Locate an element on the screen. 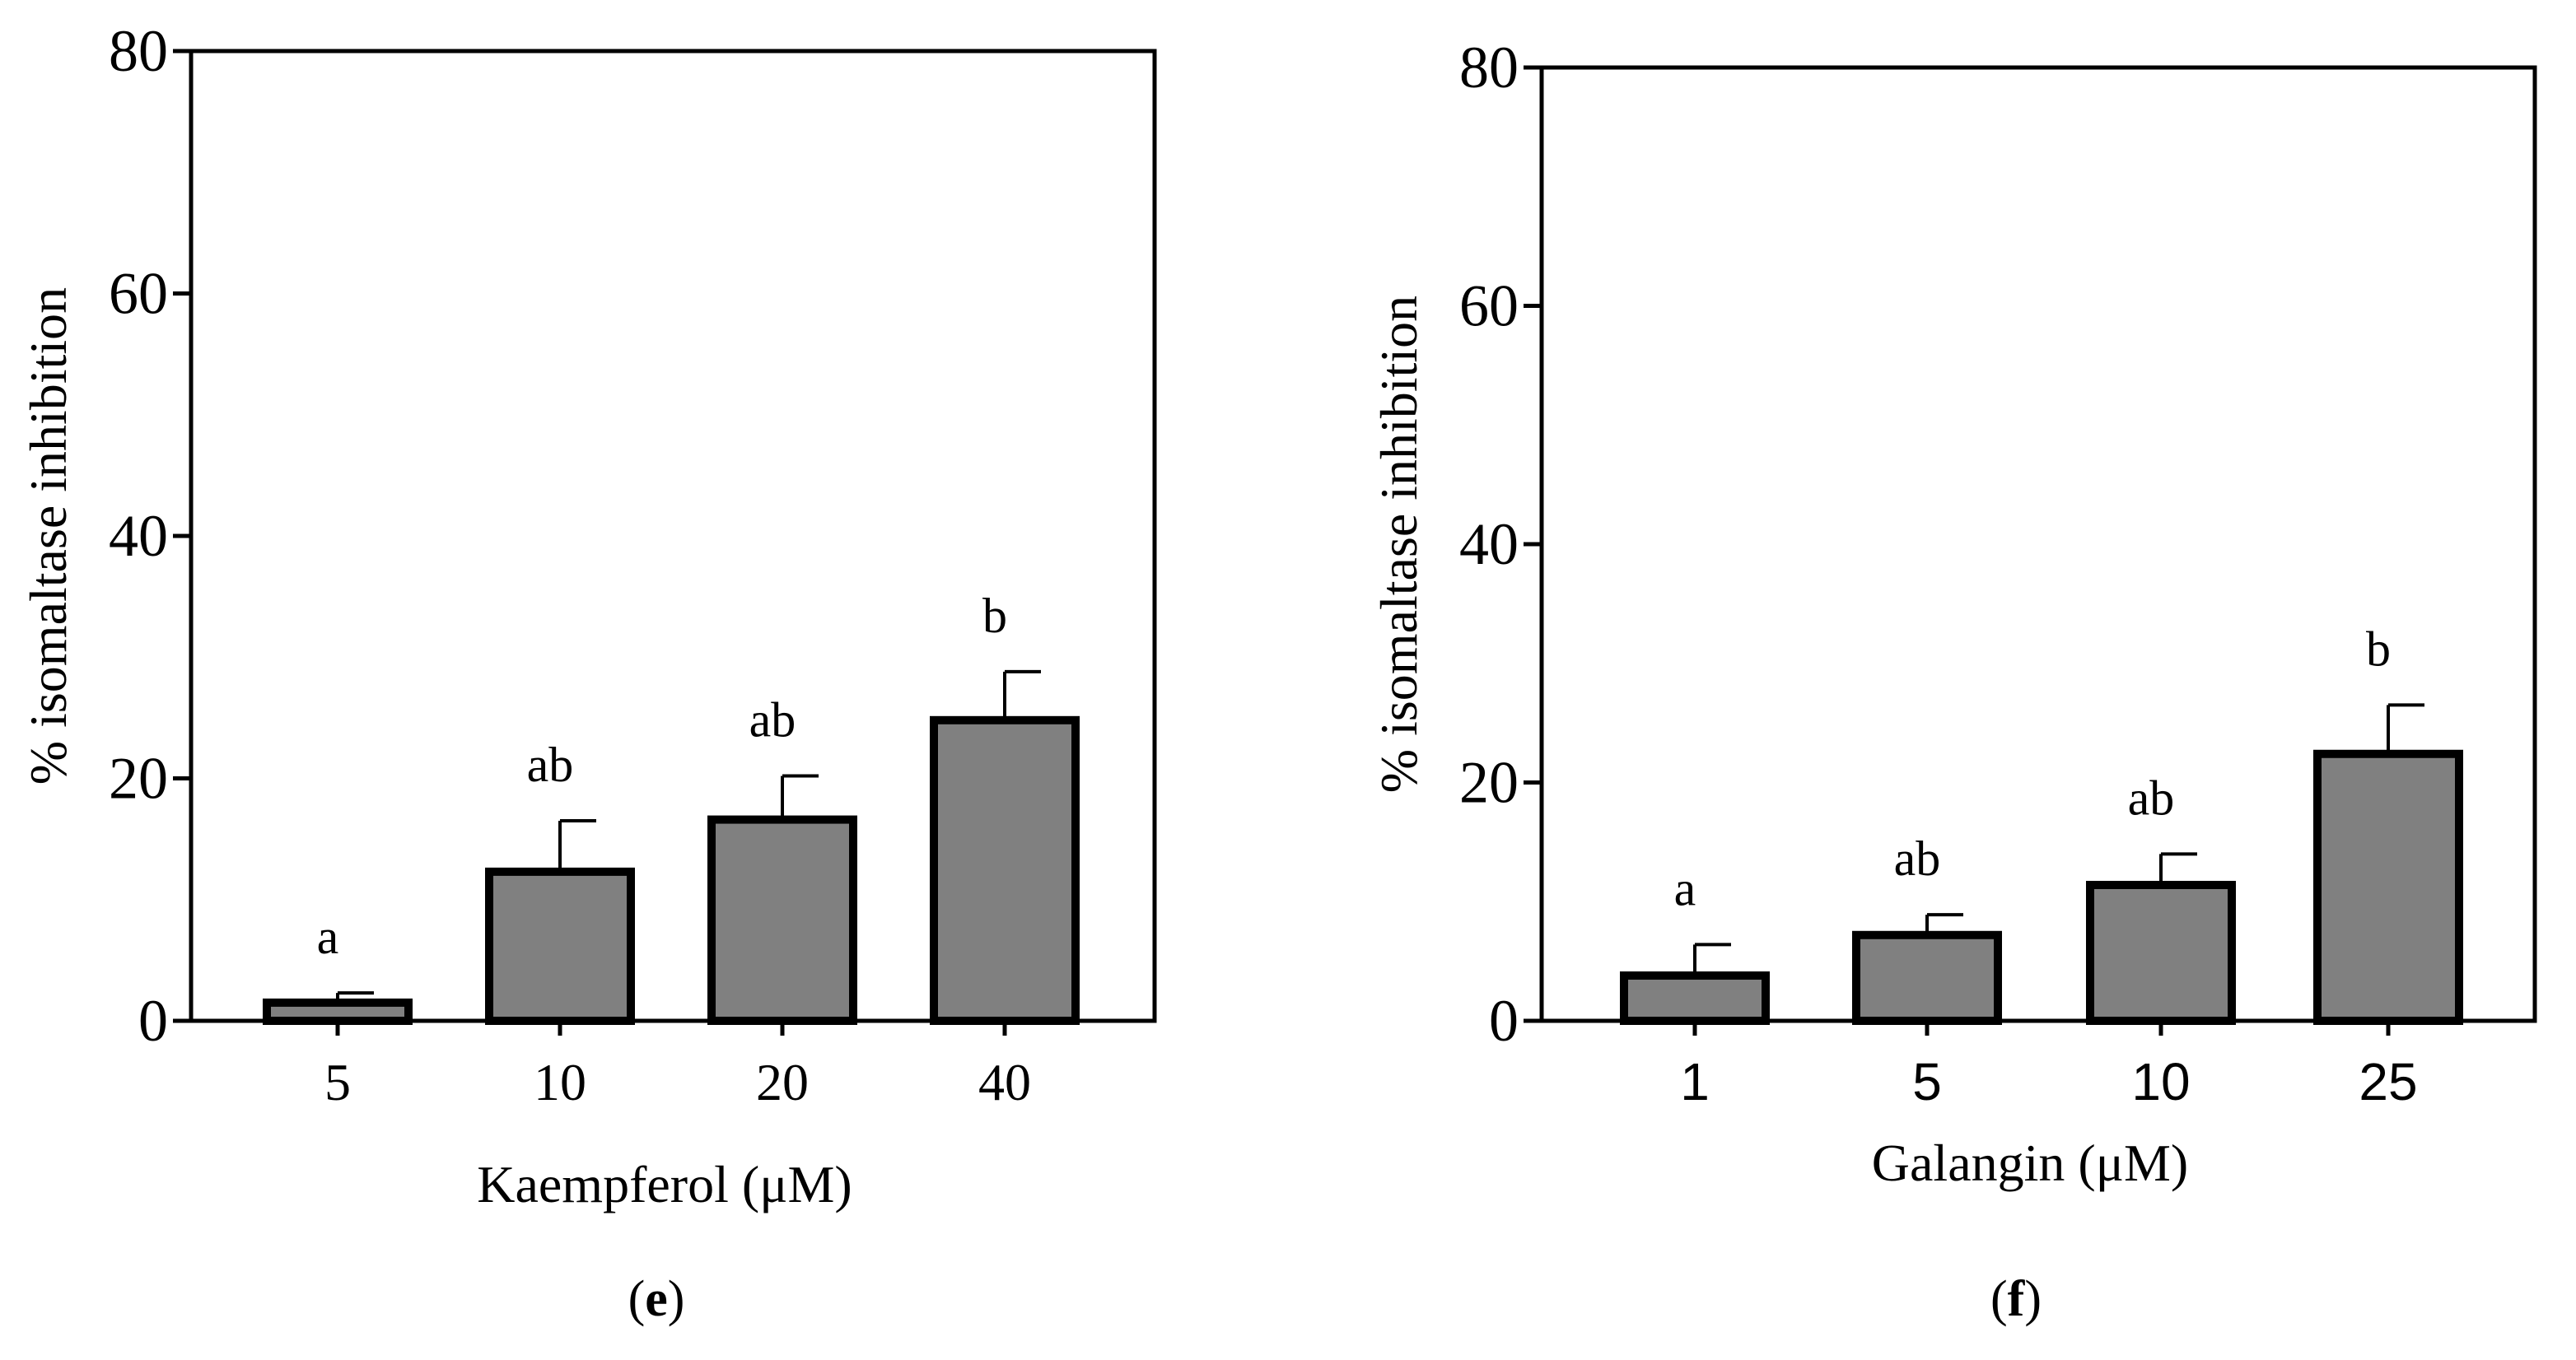  panel-f-ytick-label: 20 is located at coordinates (1489, 783).